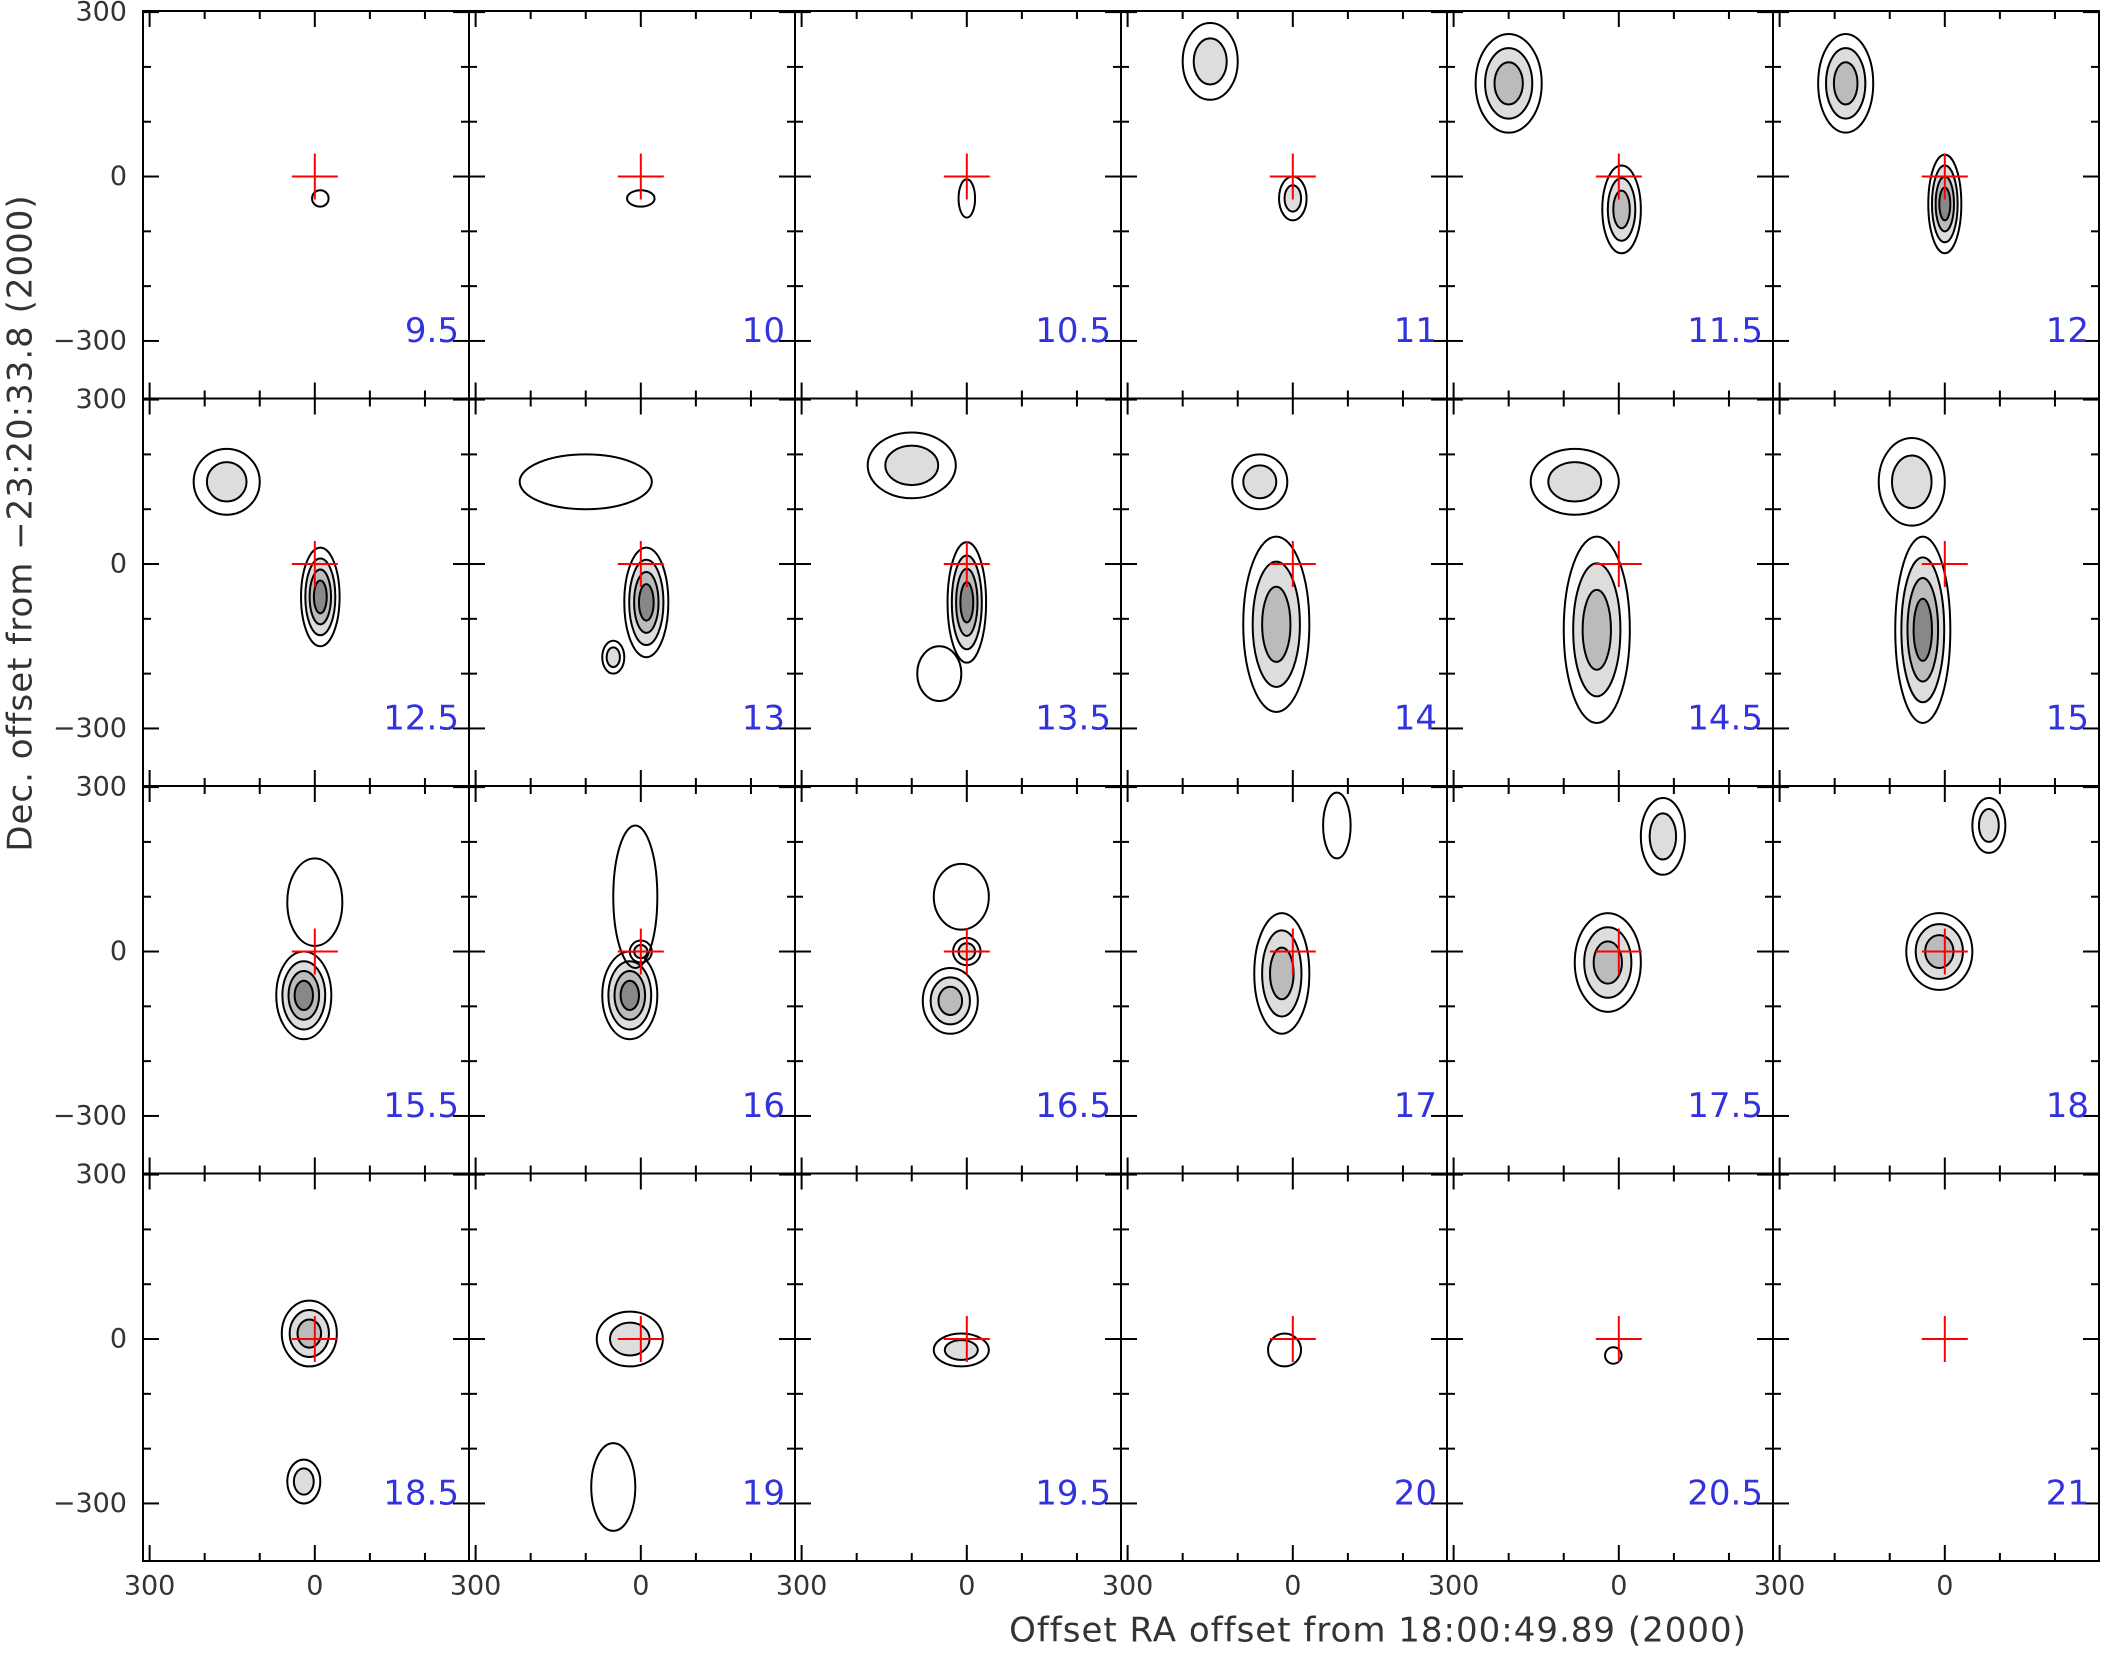 This screenshot has width=2102, height=1659. What do you see at coordinates (1378, 1631) in the screenshot?
I see `x-axis-label: Offset RA offset from 18:00:49.89 (2000)` at bounding box center [1378, 1631].